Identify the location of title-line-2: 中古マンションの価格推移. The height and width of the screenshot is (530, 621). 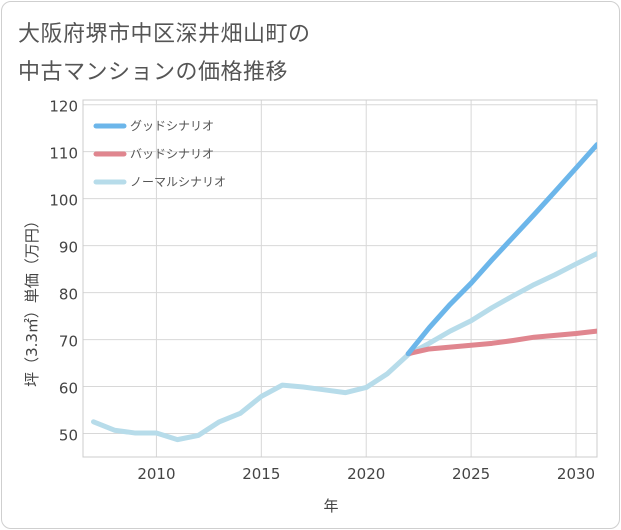
(153, 72).